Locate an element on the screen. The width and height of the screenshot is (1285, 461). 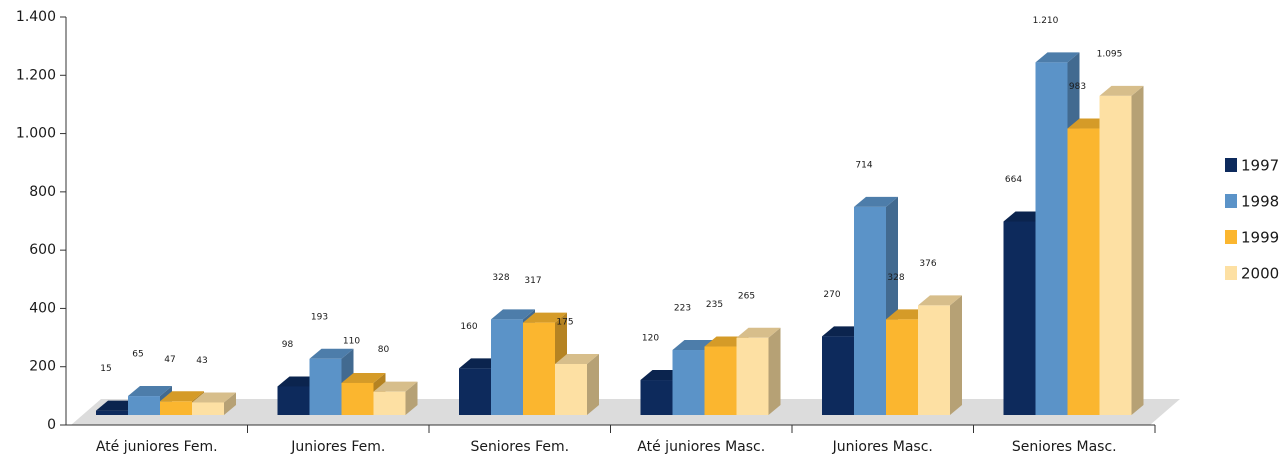
y-tick-label: 1.400 is located at coordinates (36, 17).